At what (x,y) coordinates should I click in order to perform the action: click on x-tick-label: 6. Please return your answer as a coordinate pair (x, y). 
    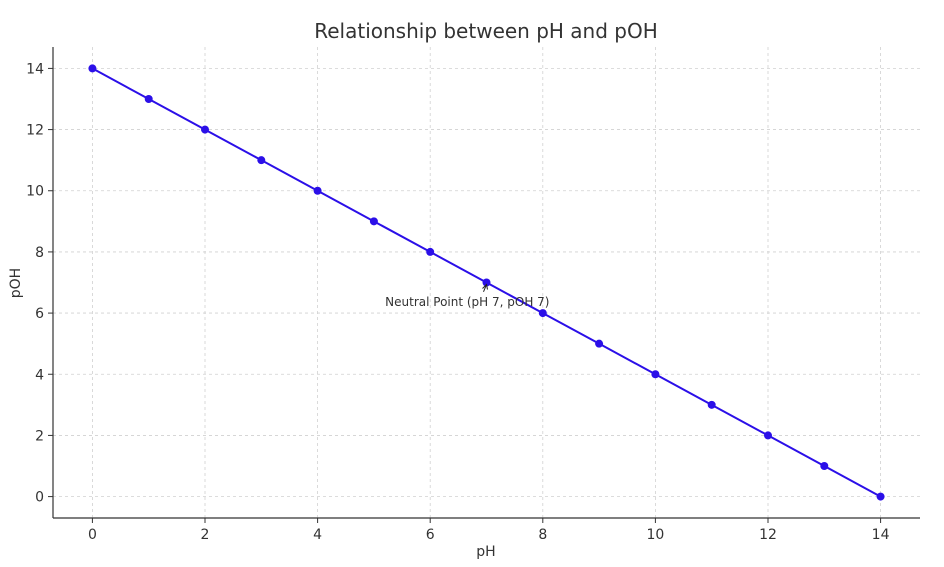
    Looking at the image, I should click on (430, 535).